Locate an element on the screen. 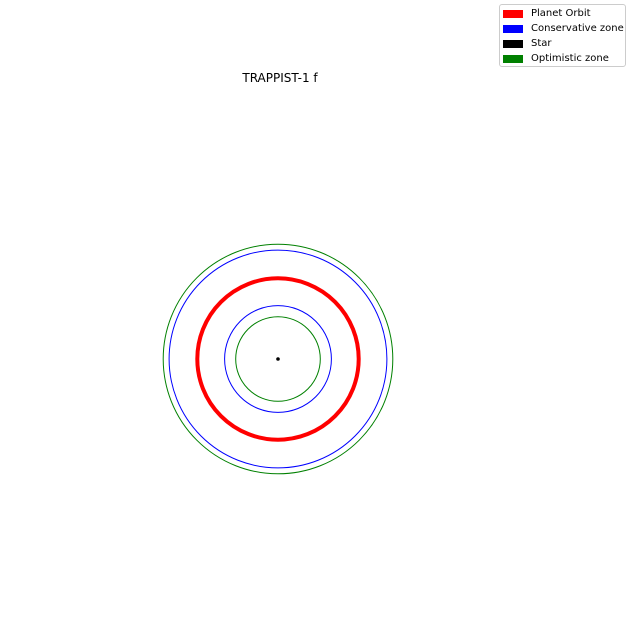 The width and height of the screenshot is (632, 639). legend-item-planet-orbit: Planet Orbit is located at coordinates (547, 14).